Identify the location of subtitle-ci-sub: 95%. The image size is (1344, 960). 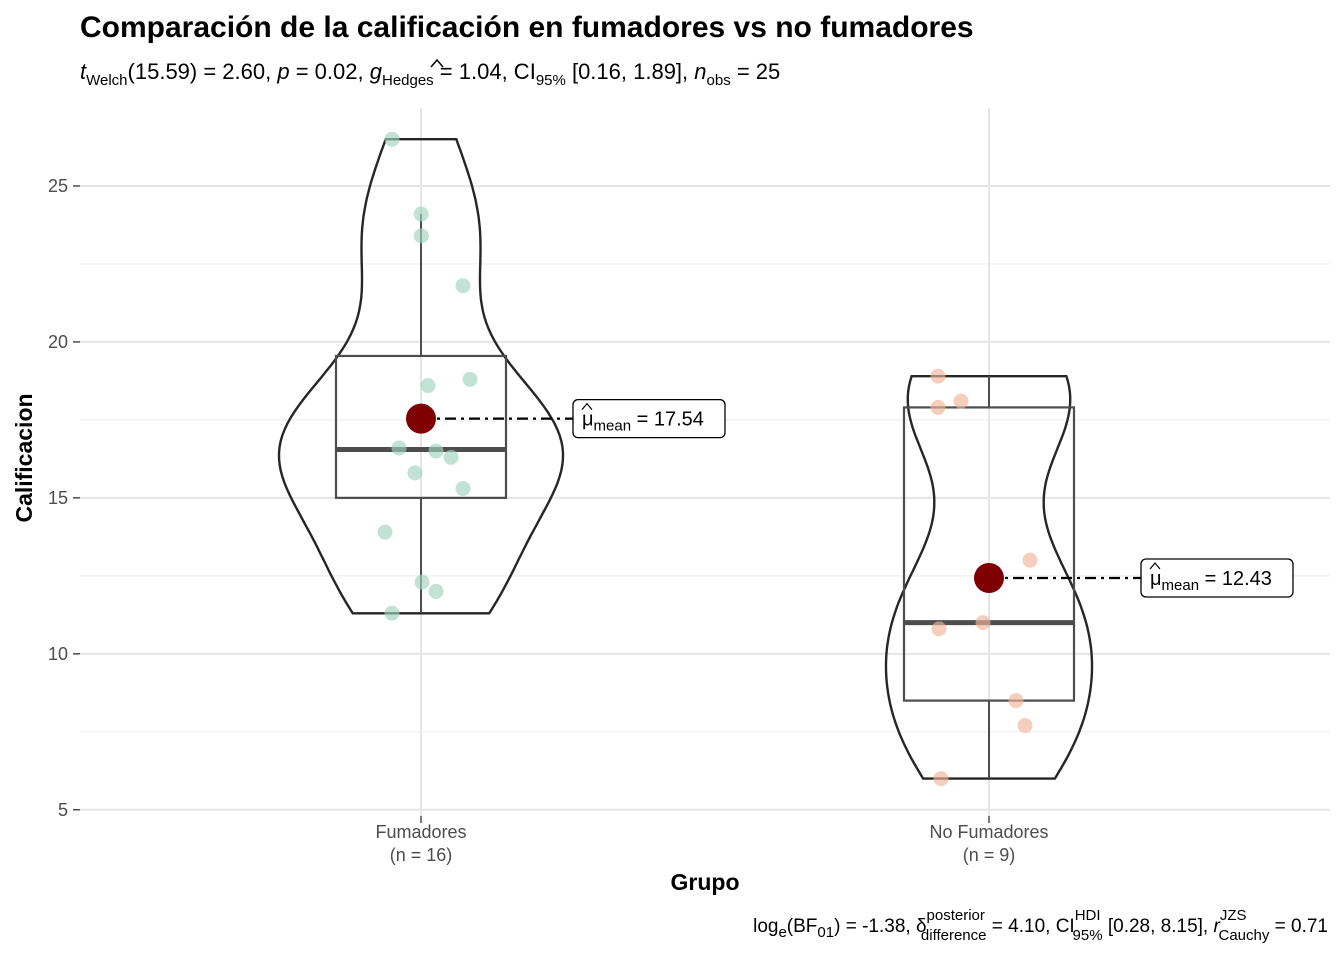
(551, 80).